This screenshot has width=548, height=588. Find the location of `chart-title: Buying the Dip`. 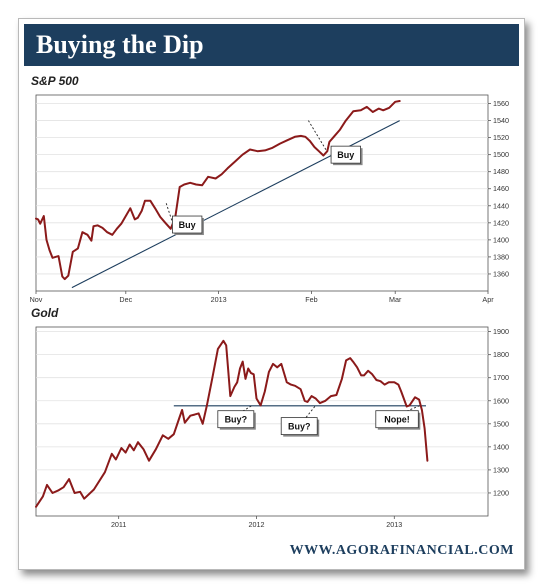

chart-title: Buying the Dip is located at coordinates (120, 44).